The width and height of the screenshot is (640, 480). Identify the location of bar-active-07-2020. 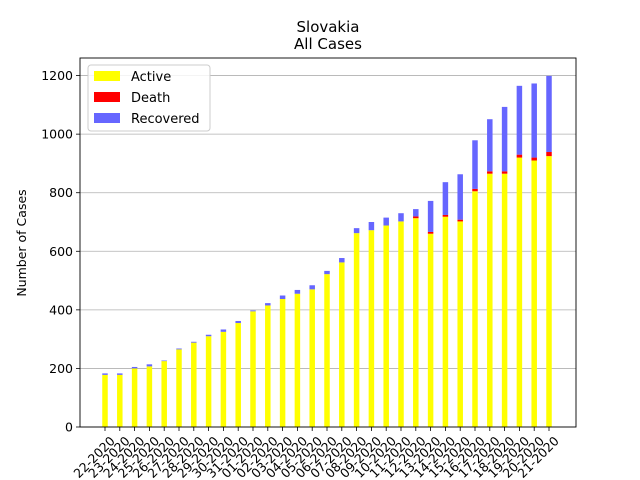
(342, 344).